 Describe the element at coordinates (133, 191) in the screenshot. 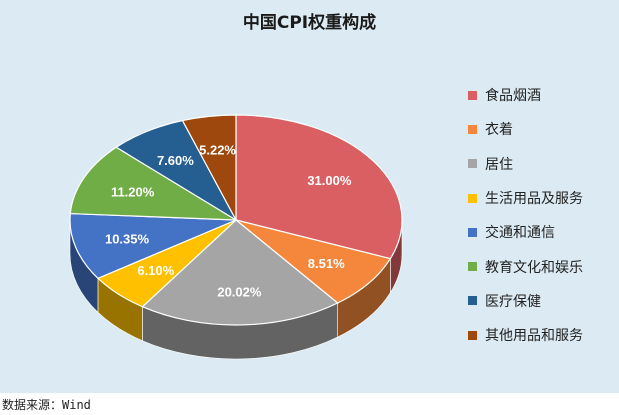

I see `slice-value-label-5: 11.20%` at that location.